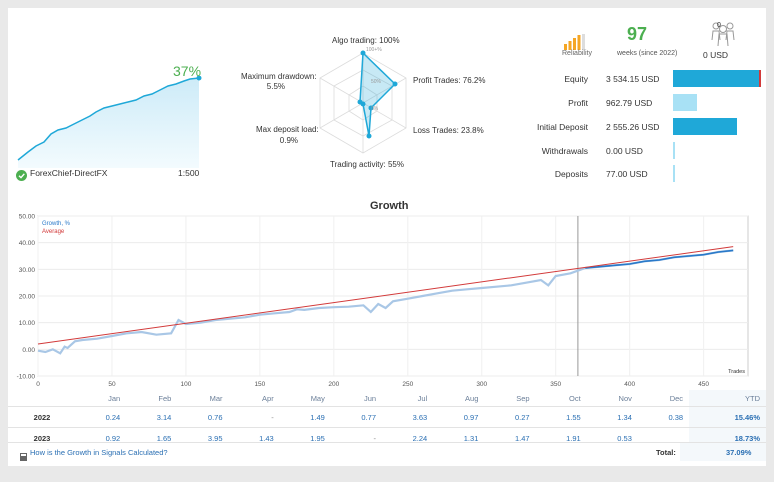  I want to click on growth-help-link: How is the Growth in Signals Calculated?, so click(99, 452).